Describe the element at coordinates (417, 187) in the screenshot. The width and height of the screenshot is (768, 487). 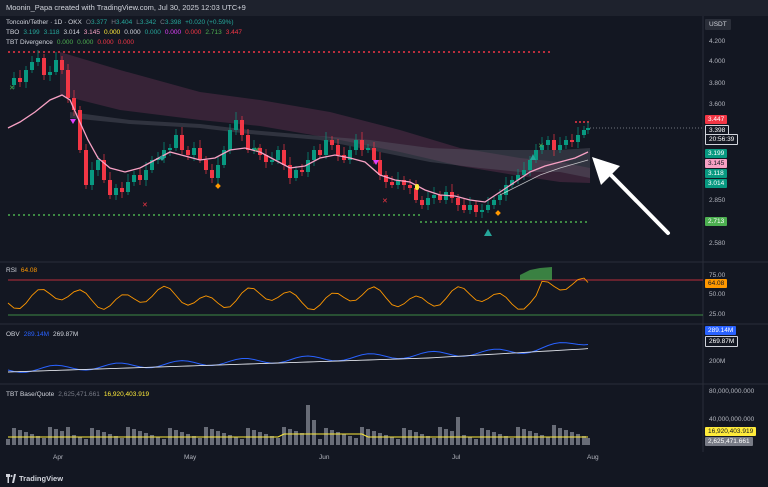
I see `yellow-marker` at that location.